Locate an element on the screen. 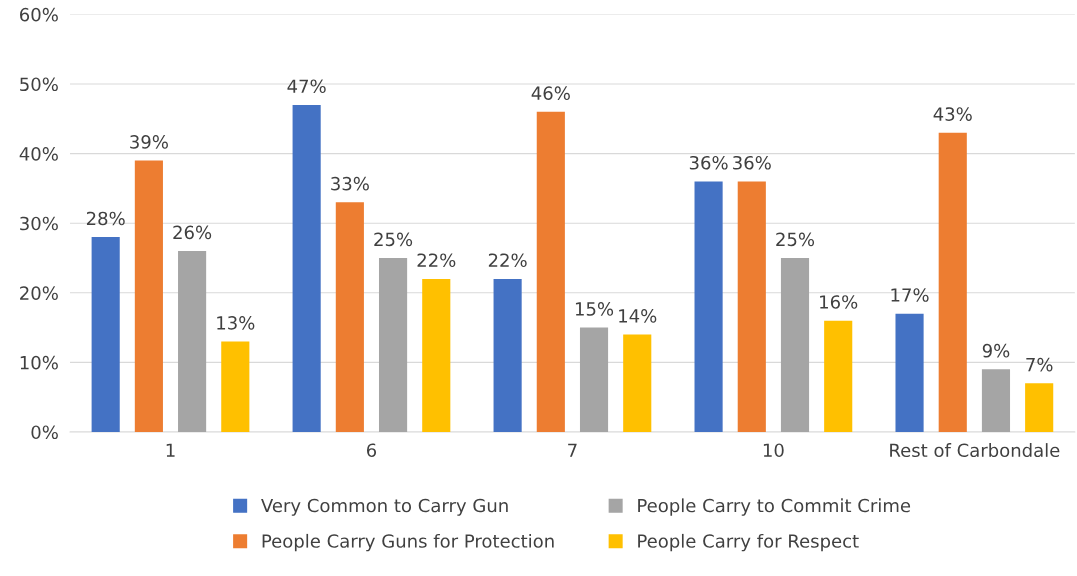  y-tick-label: 0% is located at coordinates (44, 432).